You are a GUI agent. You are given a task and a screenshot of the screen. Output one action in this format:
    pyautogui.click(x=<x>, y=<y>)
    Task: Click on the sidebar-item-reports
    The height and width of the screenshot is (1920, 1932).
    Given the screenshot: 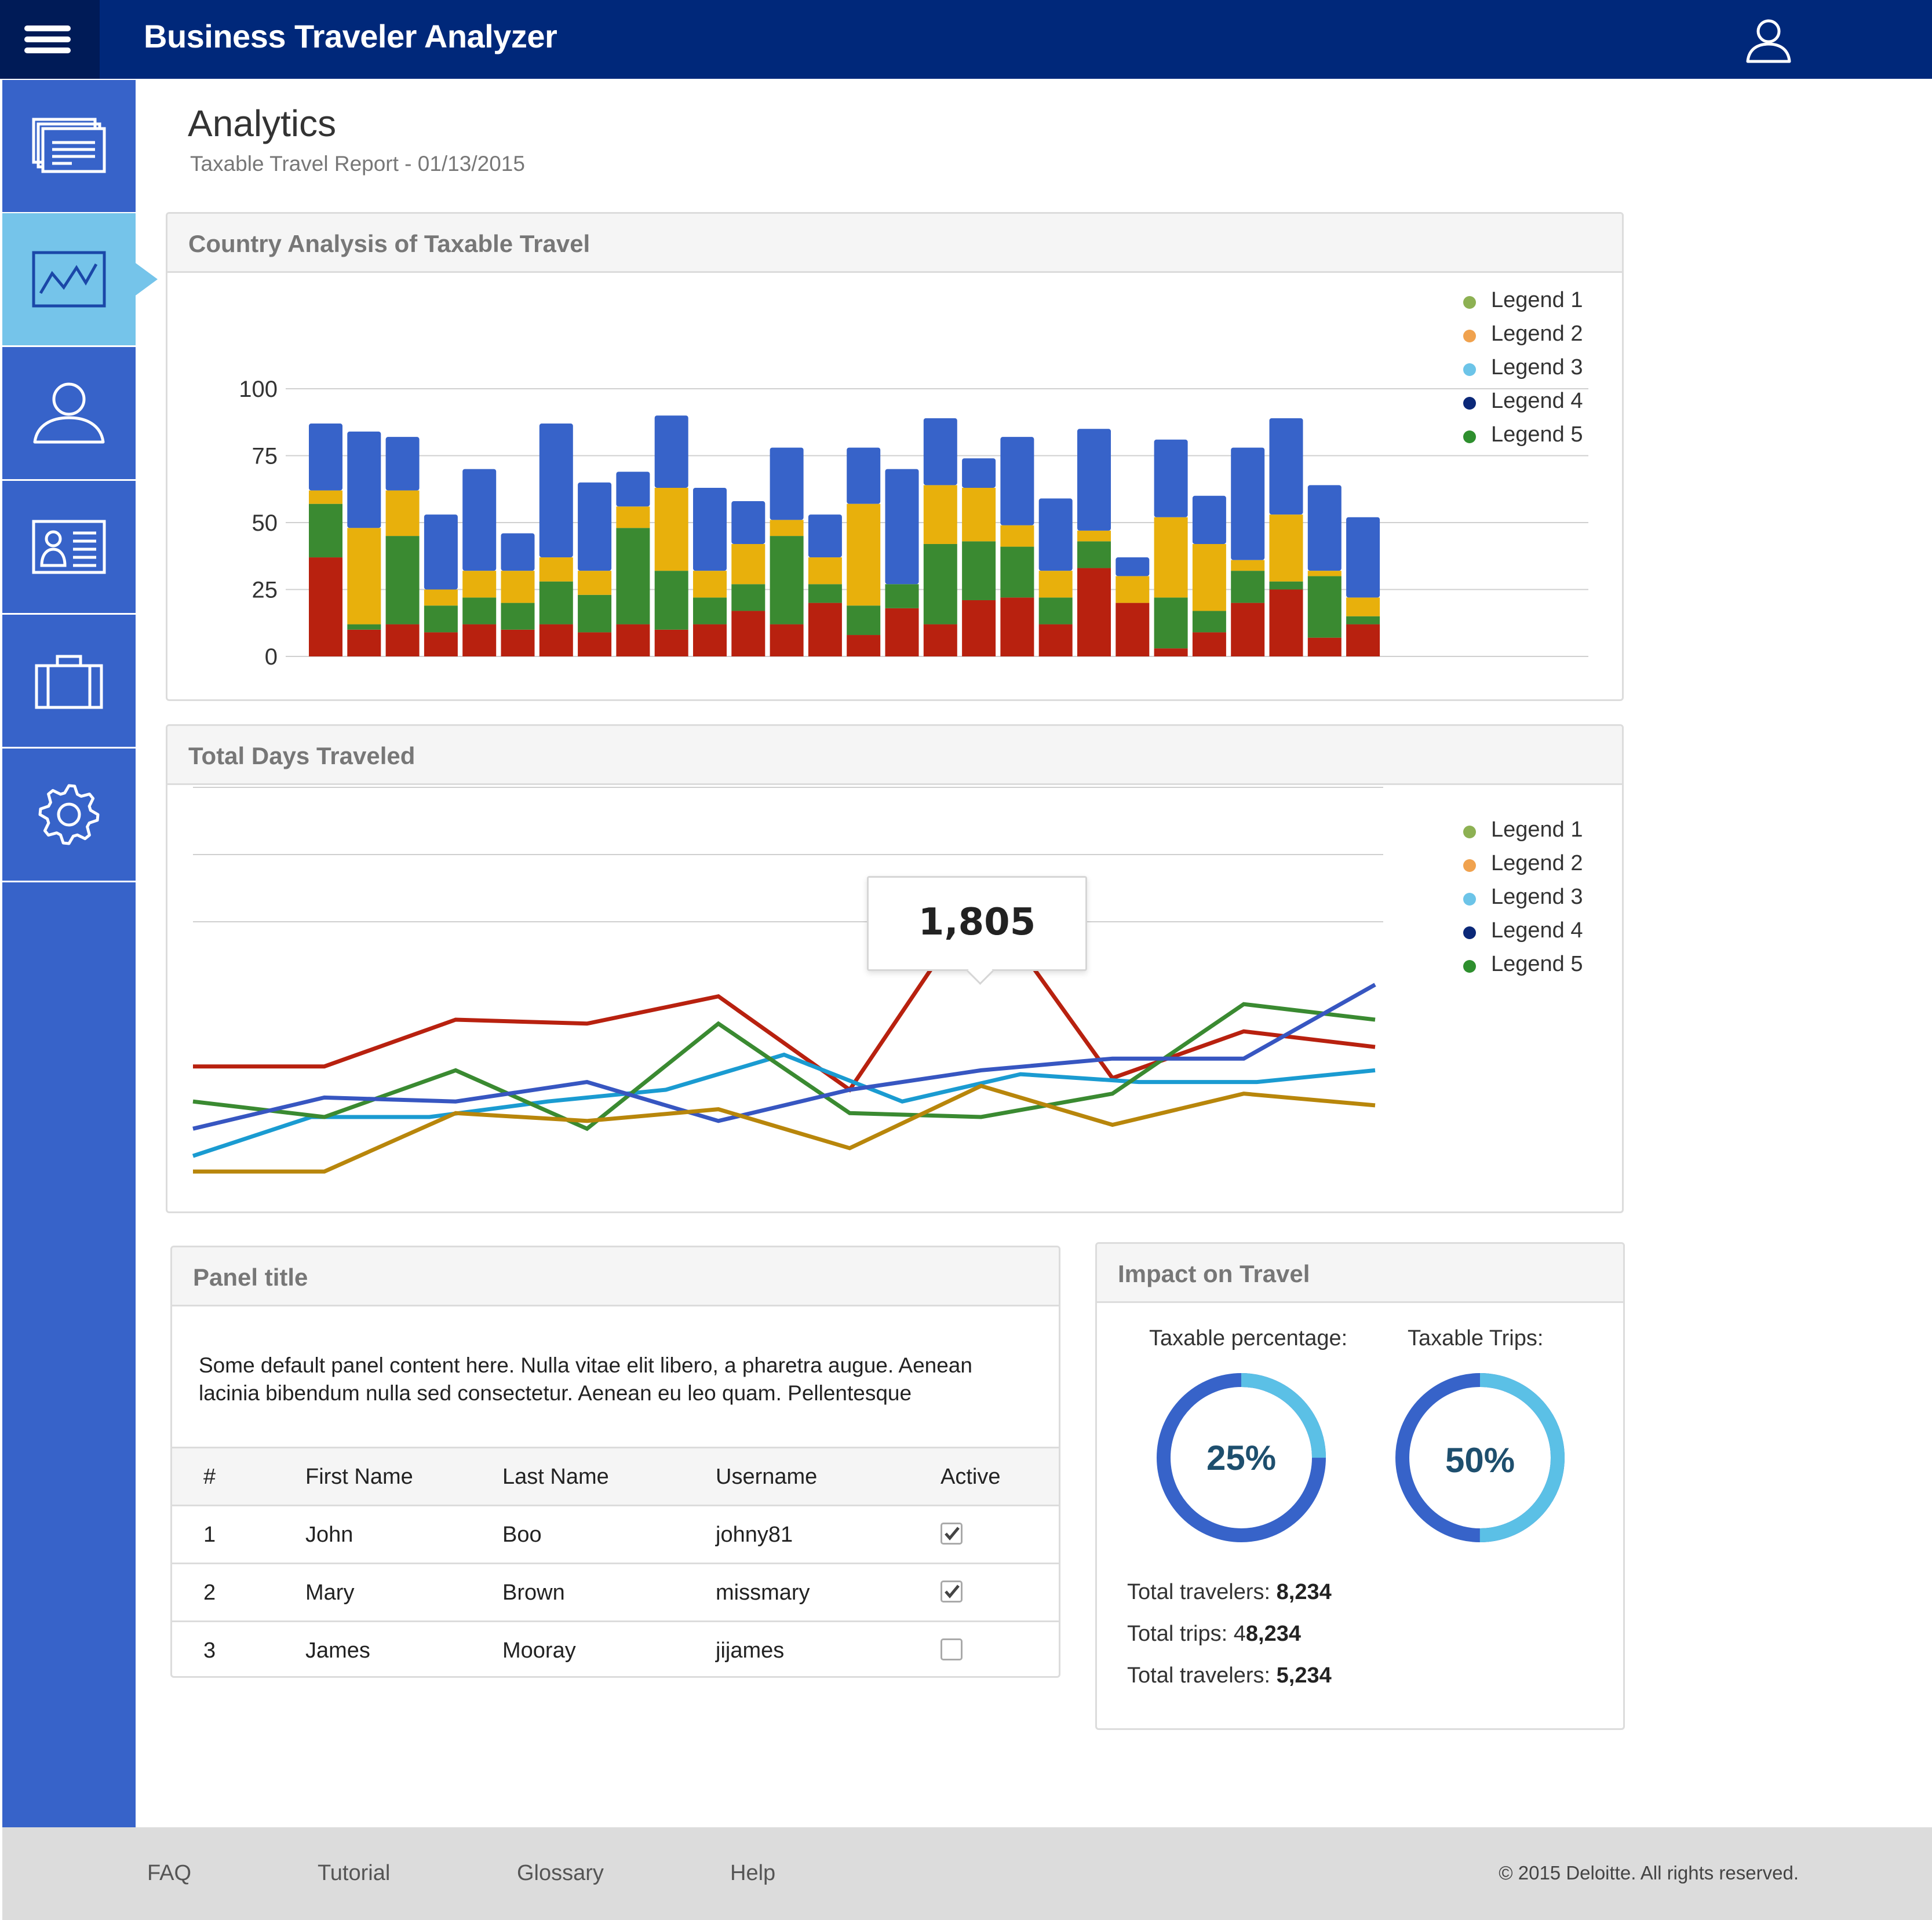 What is the action you would take?
    pyautogui.click(x=69, y=147)
    